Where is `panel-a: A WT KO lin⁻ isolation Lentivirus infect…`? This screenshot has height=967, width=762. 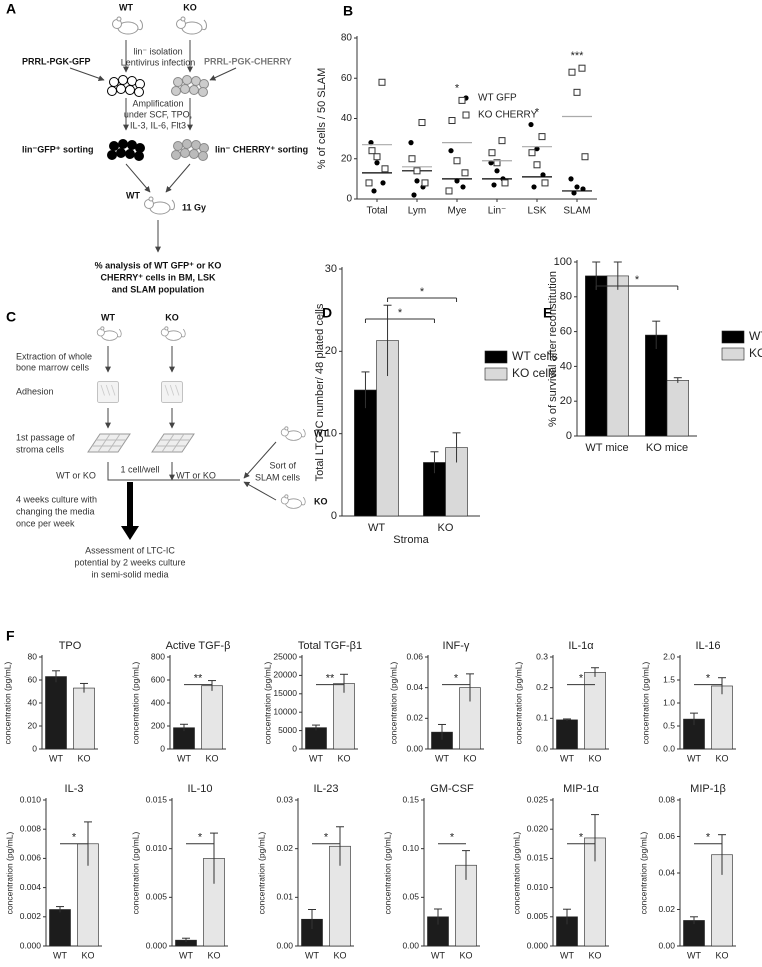
panel-a: A WT KO lin⁻ isolation Lentivirus infect… is located at coordinates (157, 148).